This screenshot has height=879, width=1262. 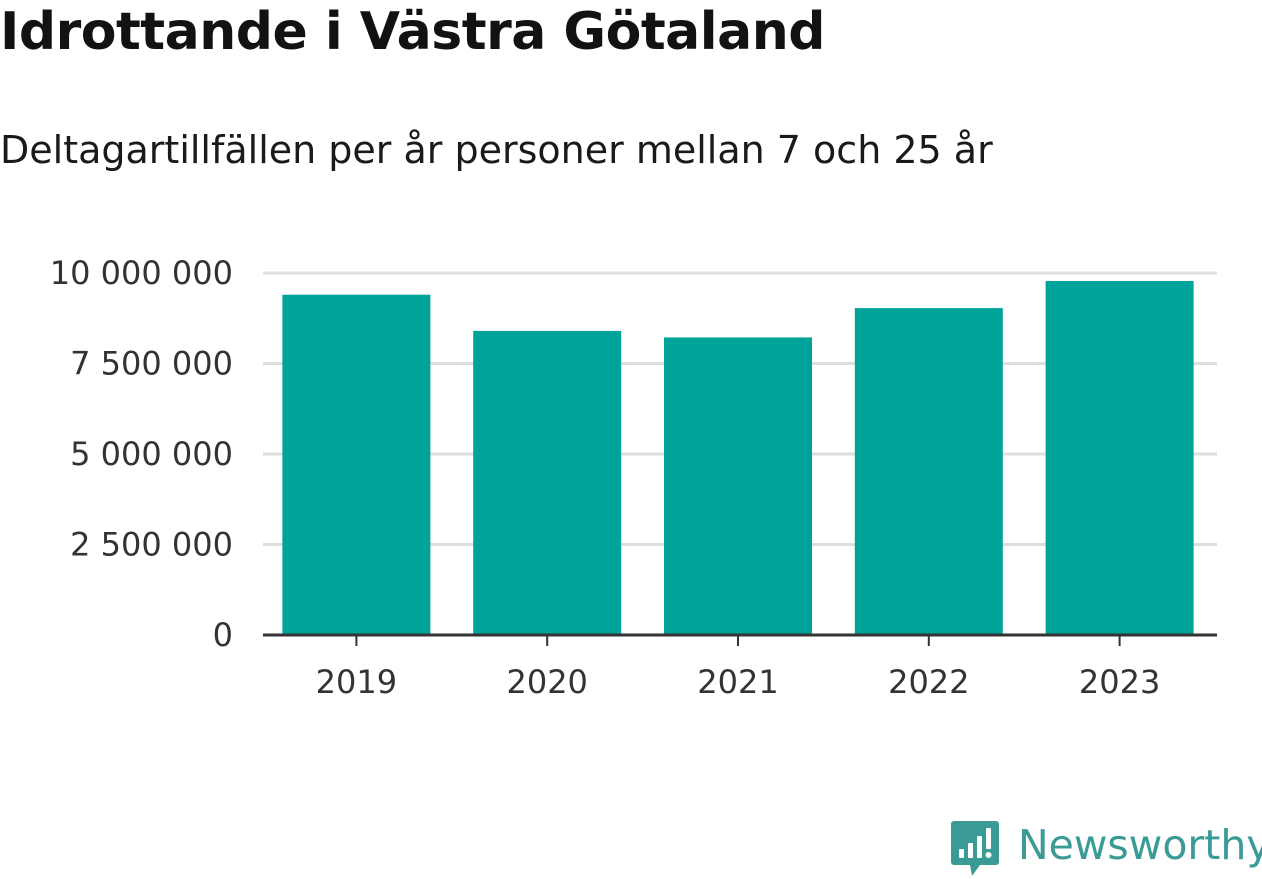 I want to click on bar-2019, so click(x=356, y=464).